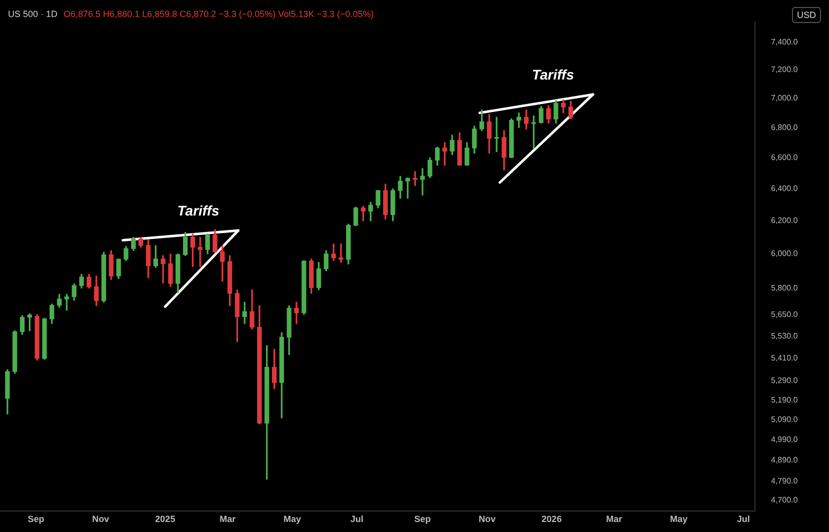 Image resolution: width=829 pixels, height=532 pixels. I want to click on y-tick-label: 4,890.0, so click(784, 460).